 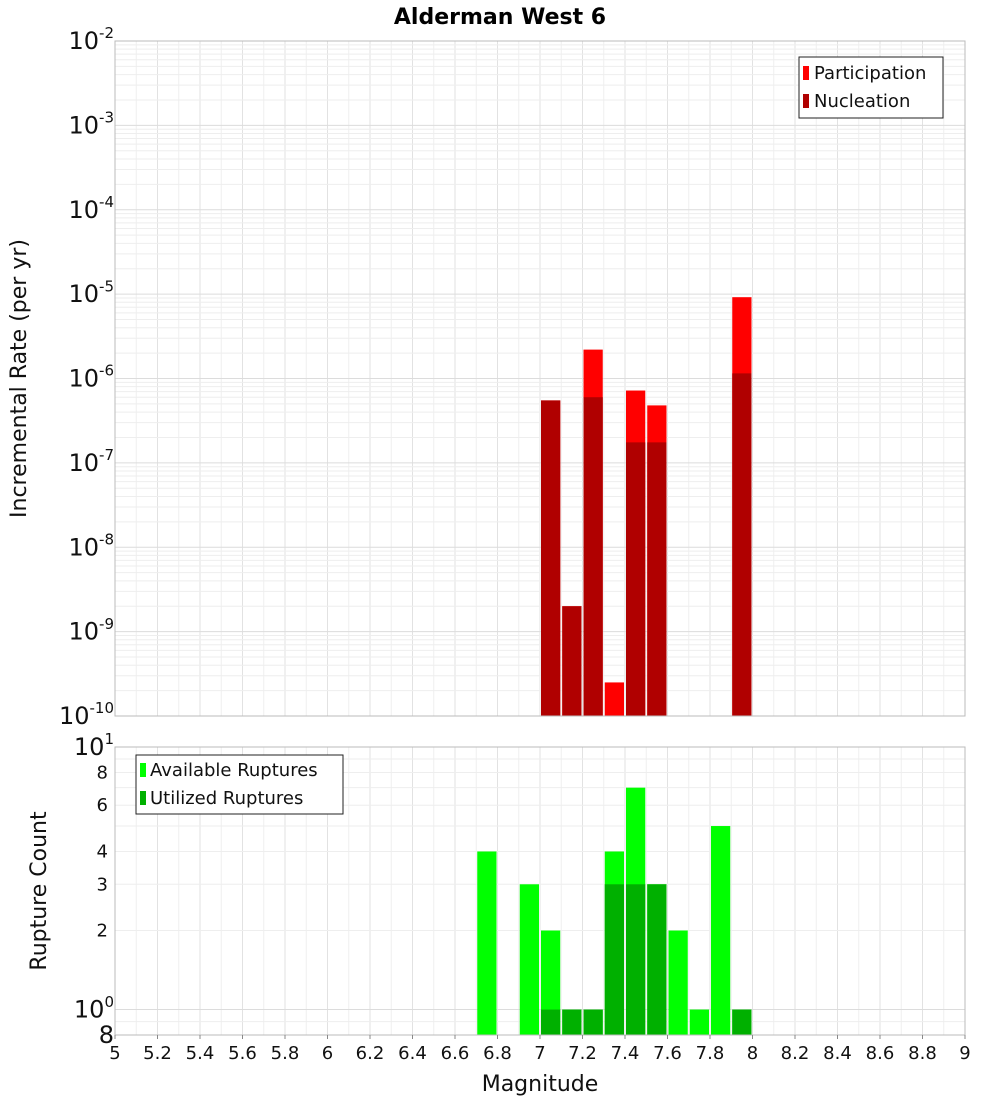 I want to click on rate-bars, so click(x=646, y=506).